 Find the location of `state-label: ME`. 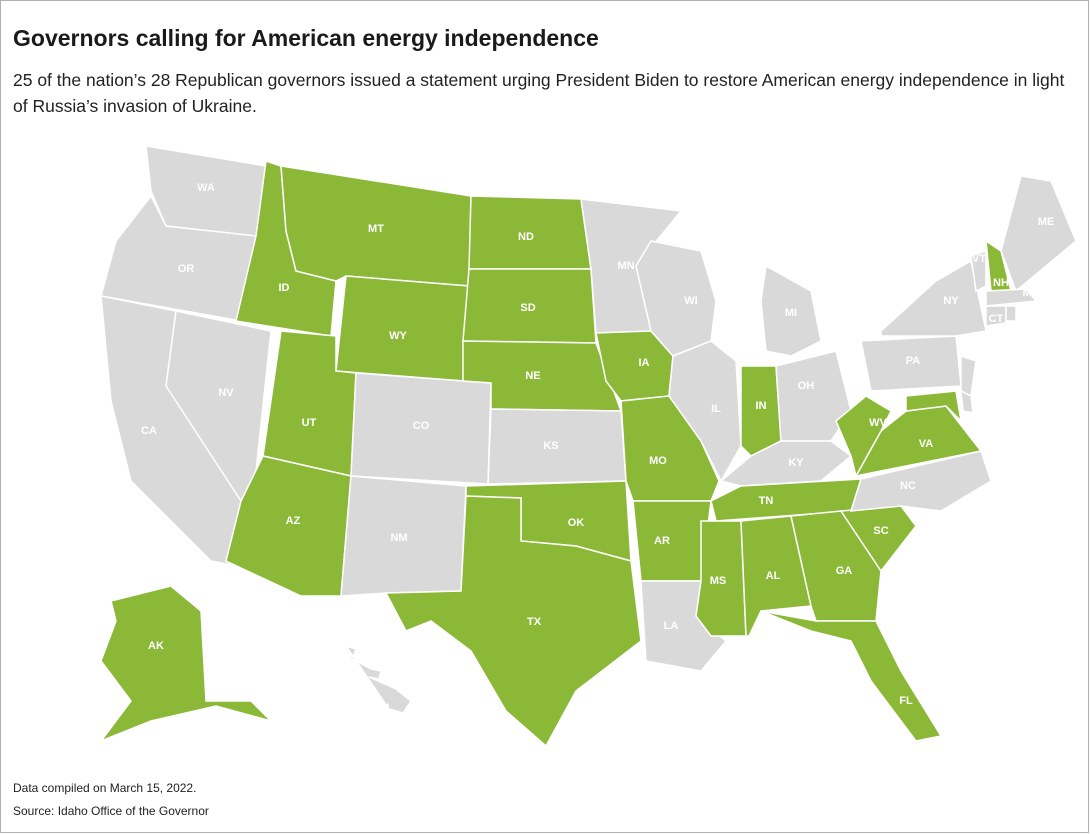

state-label: ME is located at coordinates (1046, 222).